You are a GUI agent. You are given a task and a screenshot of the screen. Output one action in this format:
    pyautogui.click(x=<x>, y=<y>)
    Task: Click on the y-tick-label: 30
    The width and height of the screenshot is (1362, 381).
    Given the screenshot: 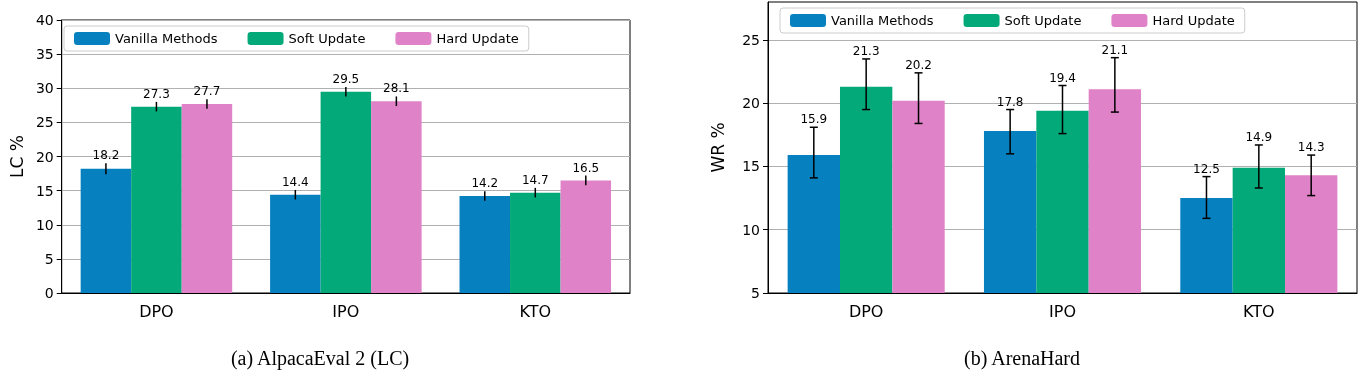 What is the action you would take?
    pyautogui.click(x=44, y=88)
    